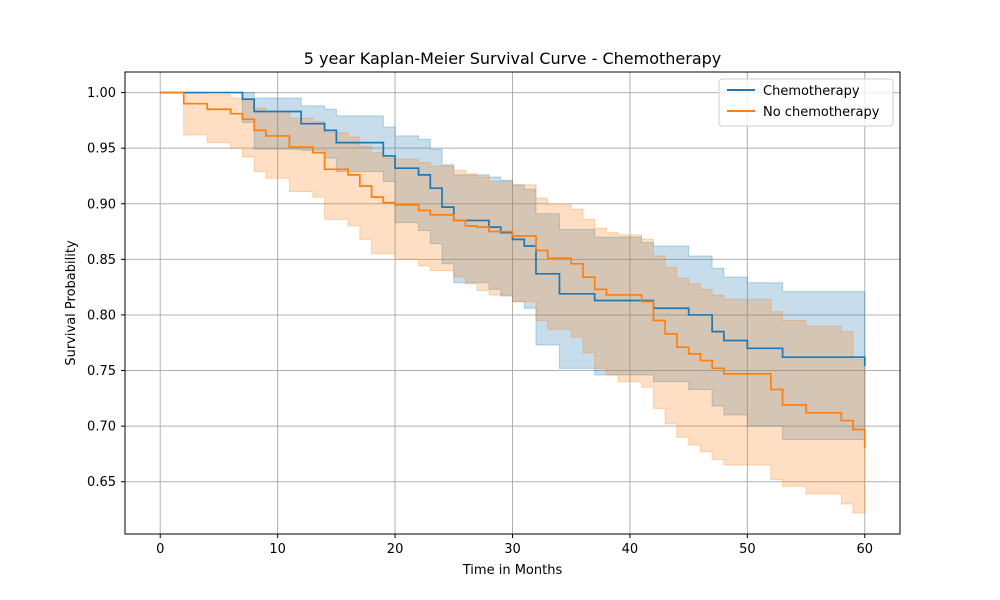 The width and height of the screenshot is (1000, 600). Describe the element at coordinates (101, 371) in the screenshot. I see `y-tick-label: 0.75` at that location.